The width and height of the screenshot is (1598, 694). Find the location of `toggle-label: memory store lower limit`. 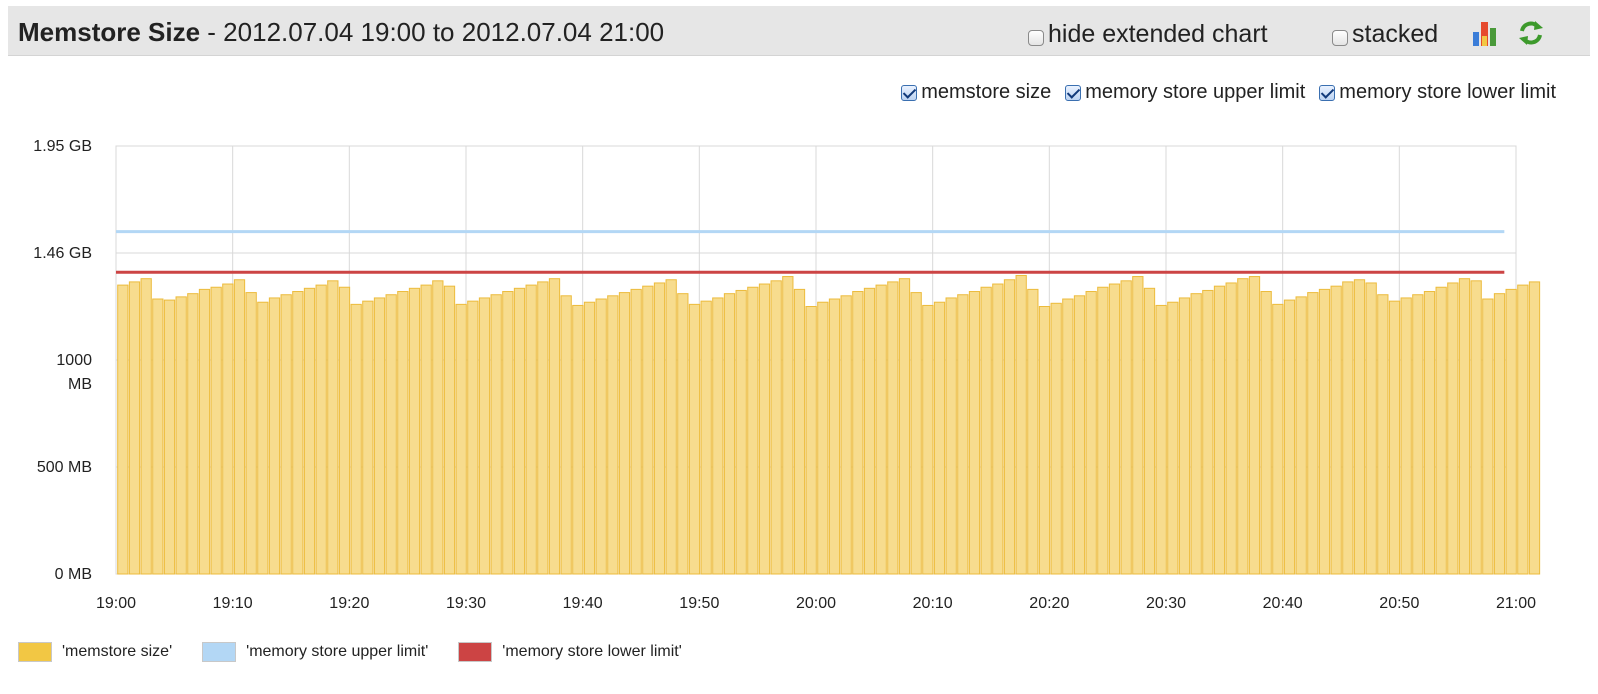

toggle-label: memory store lower limit is located at coordinates (1447, 92).